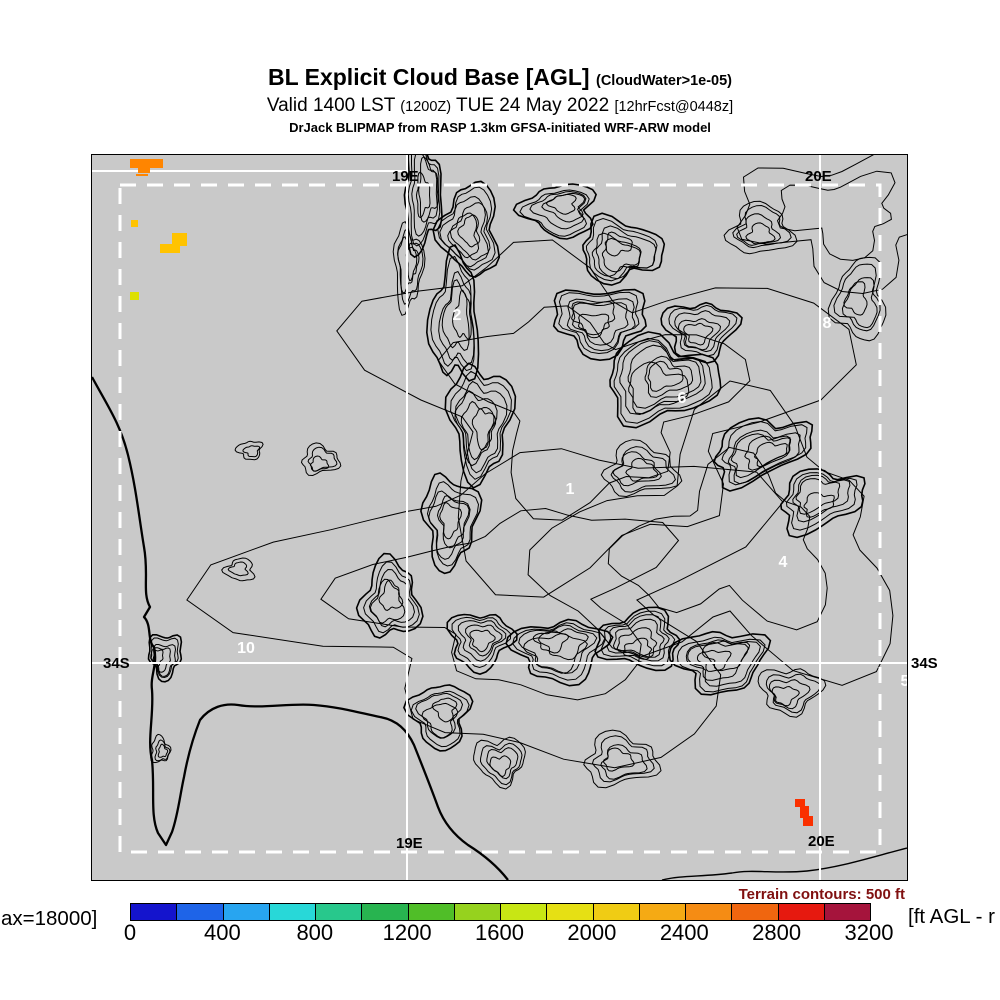 This screenshot has height=1000, width=1000. Describe the element at coordinates (903, 681) in the screenshot. I see `cloudbase-grid-value: 5` at that location.